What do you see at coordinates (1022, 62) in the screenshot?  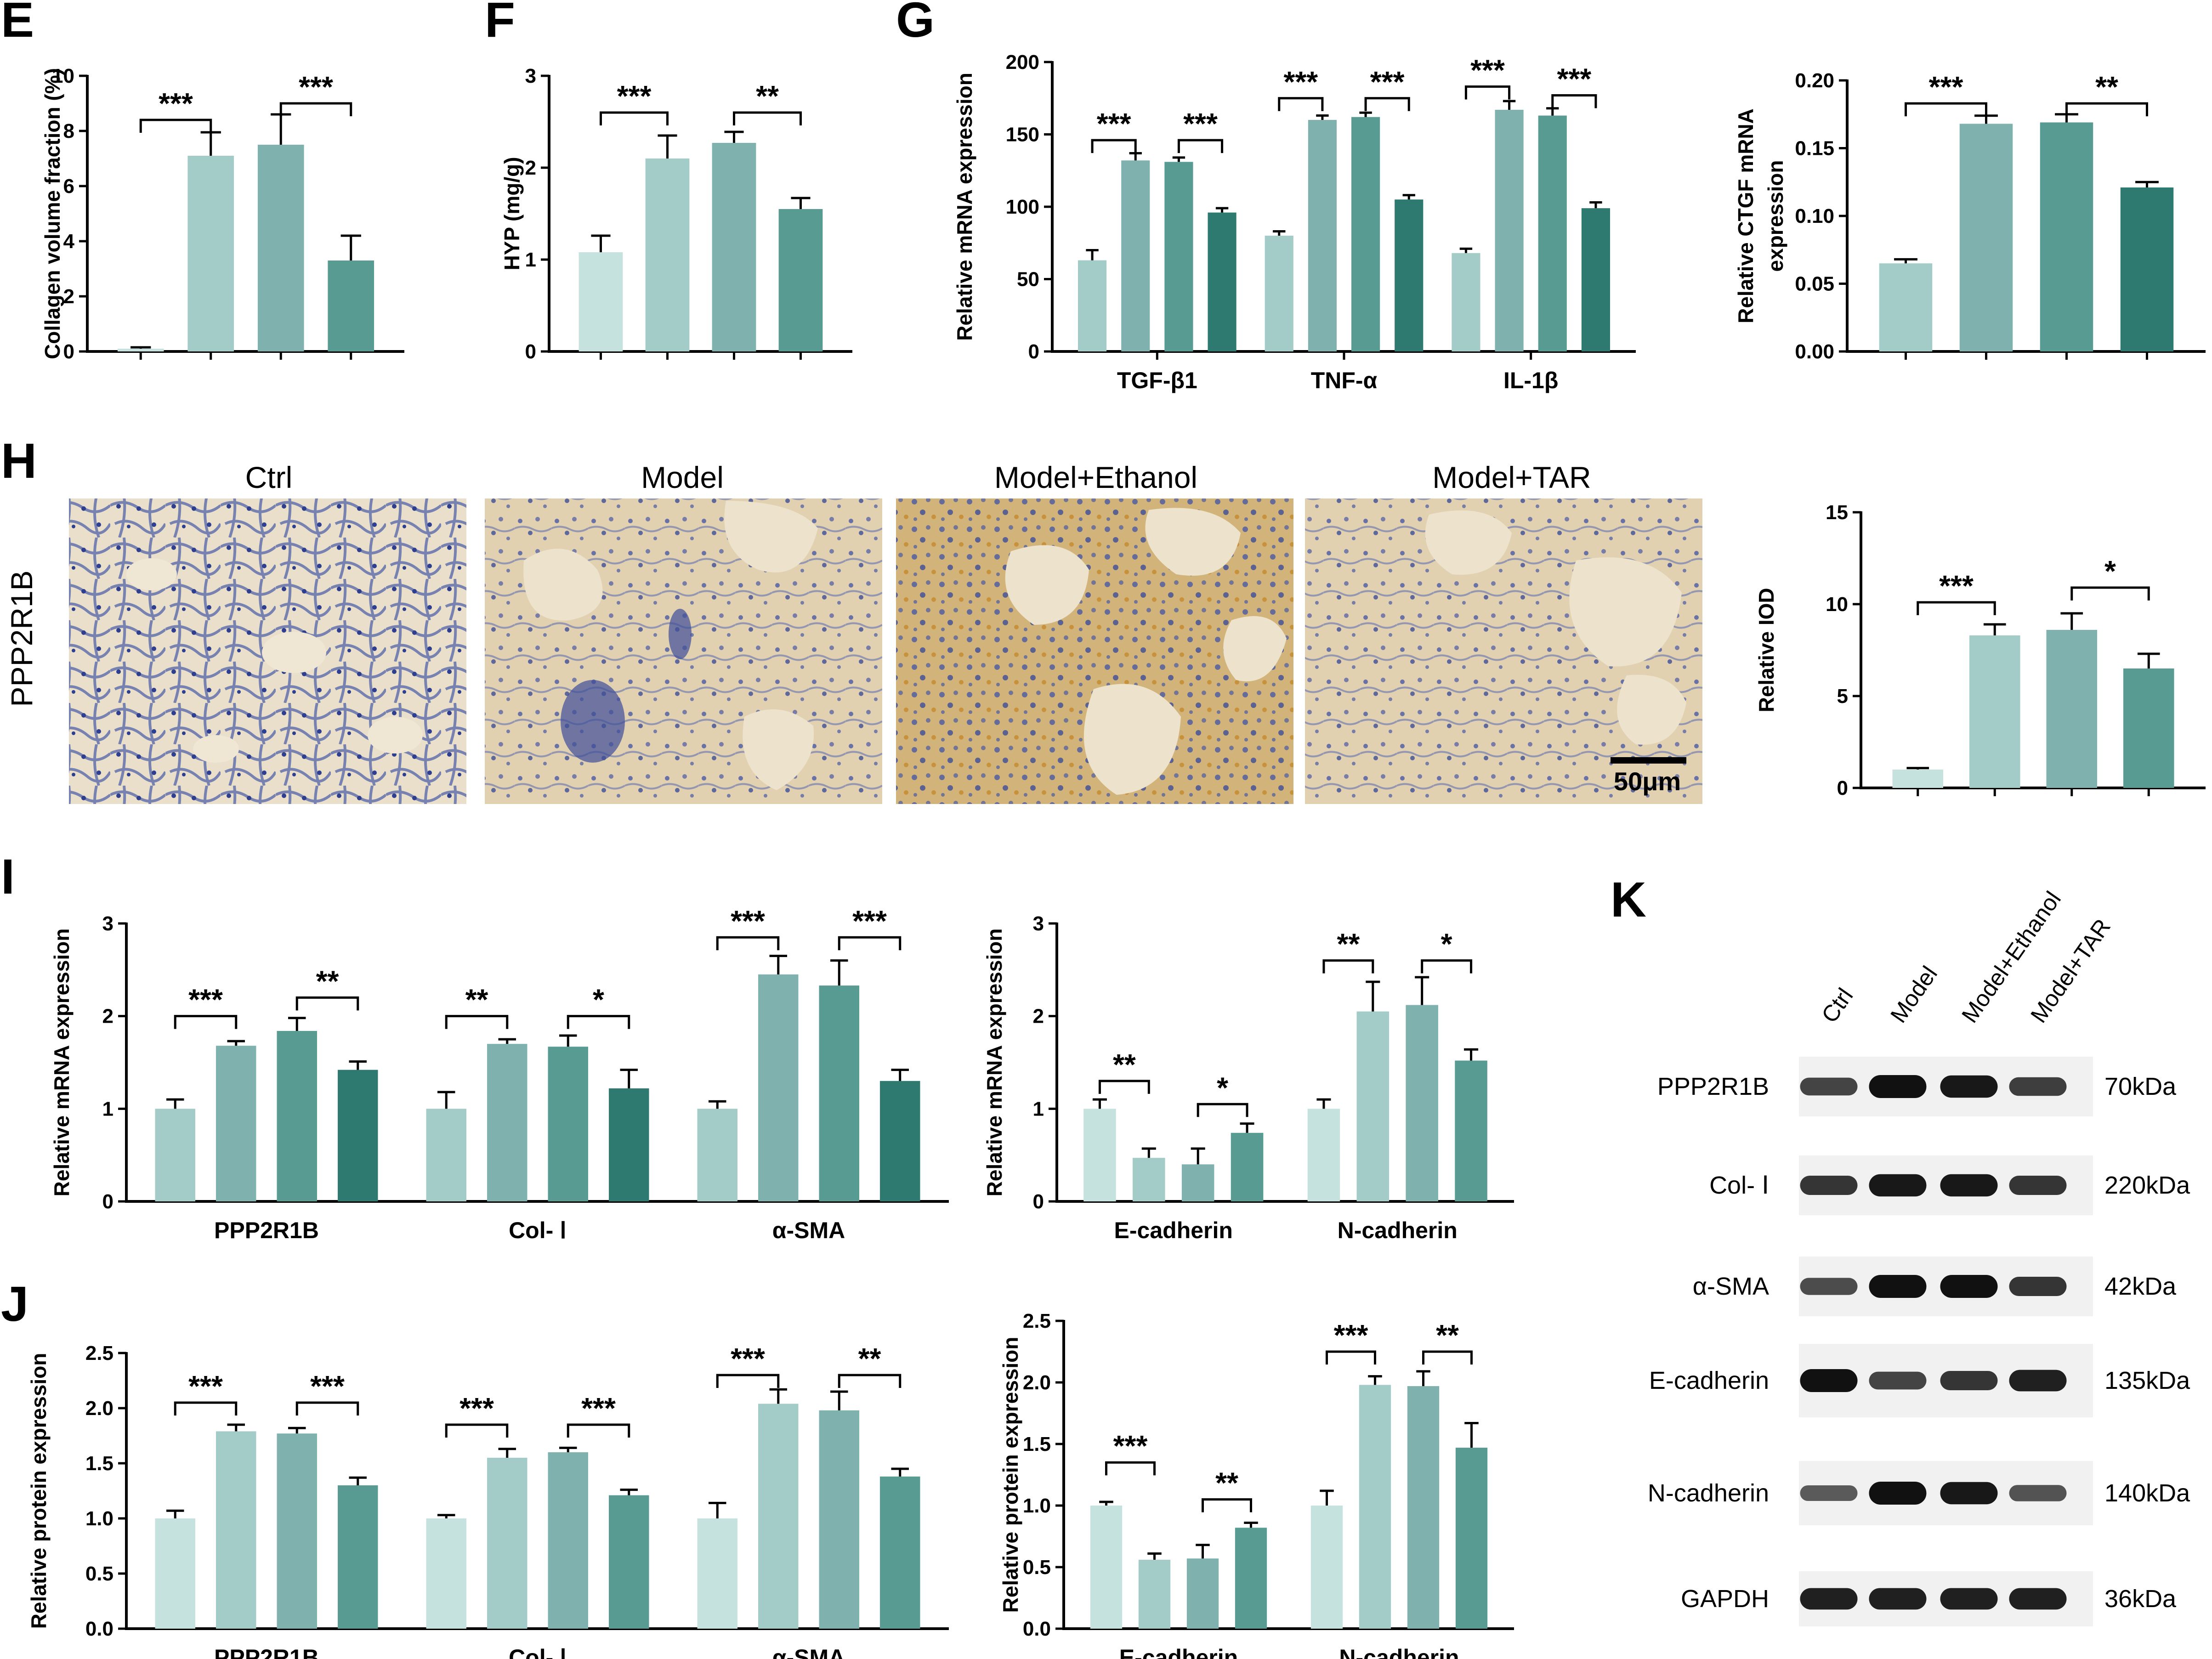 I see `y-tick-label: 200` at bounding box center [1022, 62].